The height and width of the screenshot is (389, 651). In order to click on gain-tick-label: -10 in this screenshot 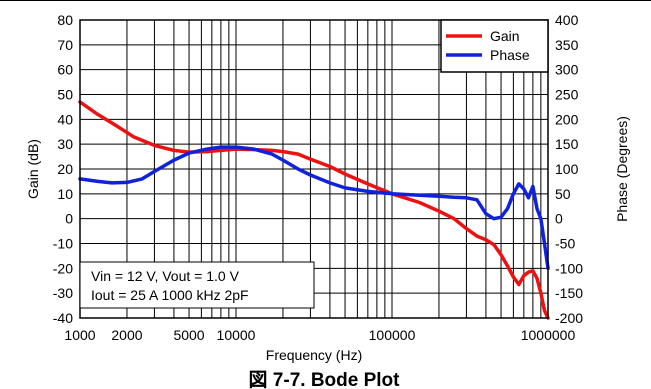, I will do `click(63, 244)`.